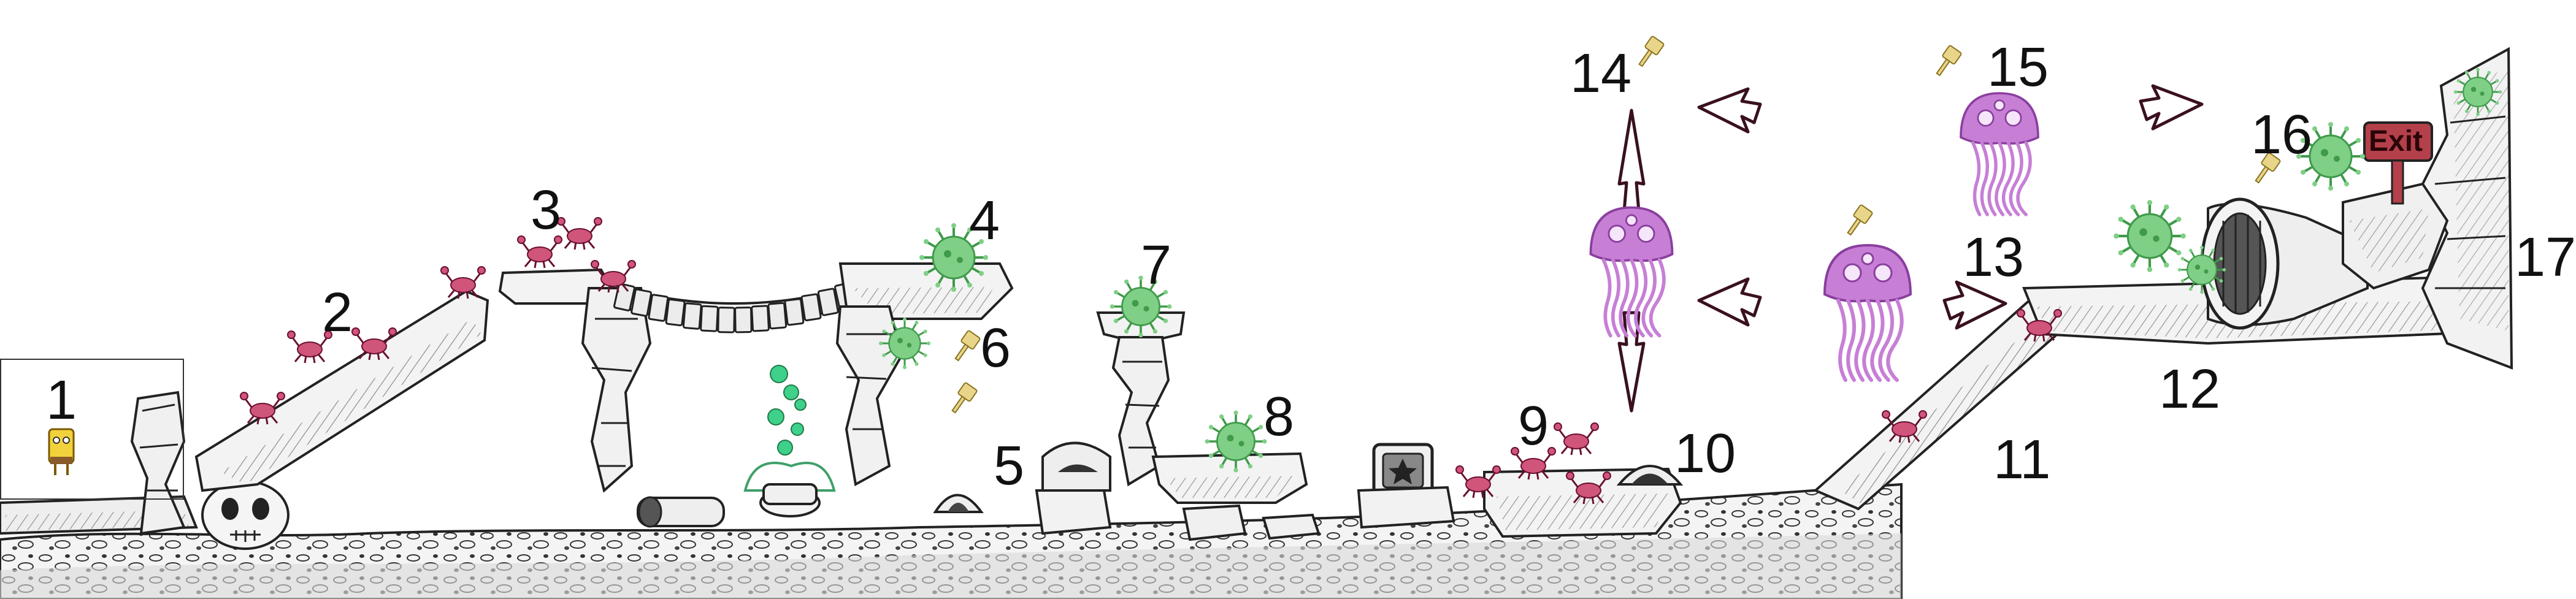 The width and height of the screenshot is (2576, 599). I want to click on marker-9: 9, so click(1533, 426).